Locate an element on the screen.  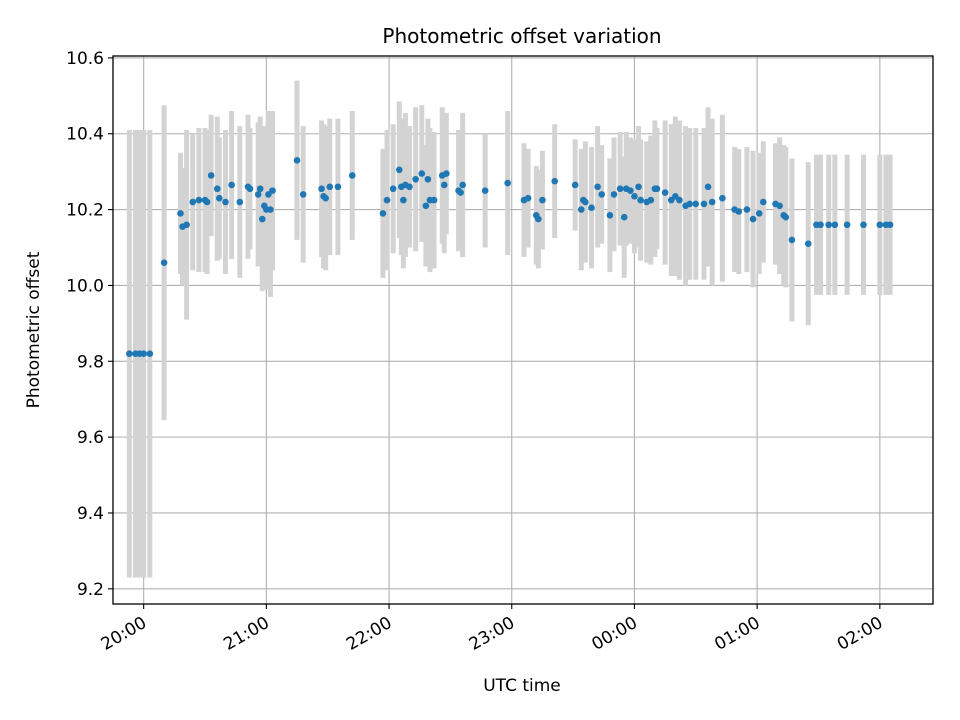
y-tick-label: 9.2 is located at coordinates (90, 590).